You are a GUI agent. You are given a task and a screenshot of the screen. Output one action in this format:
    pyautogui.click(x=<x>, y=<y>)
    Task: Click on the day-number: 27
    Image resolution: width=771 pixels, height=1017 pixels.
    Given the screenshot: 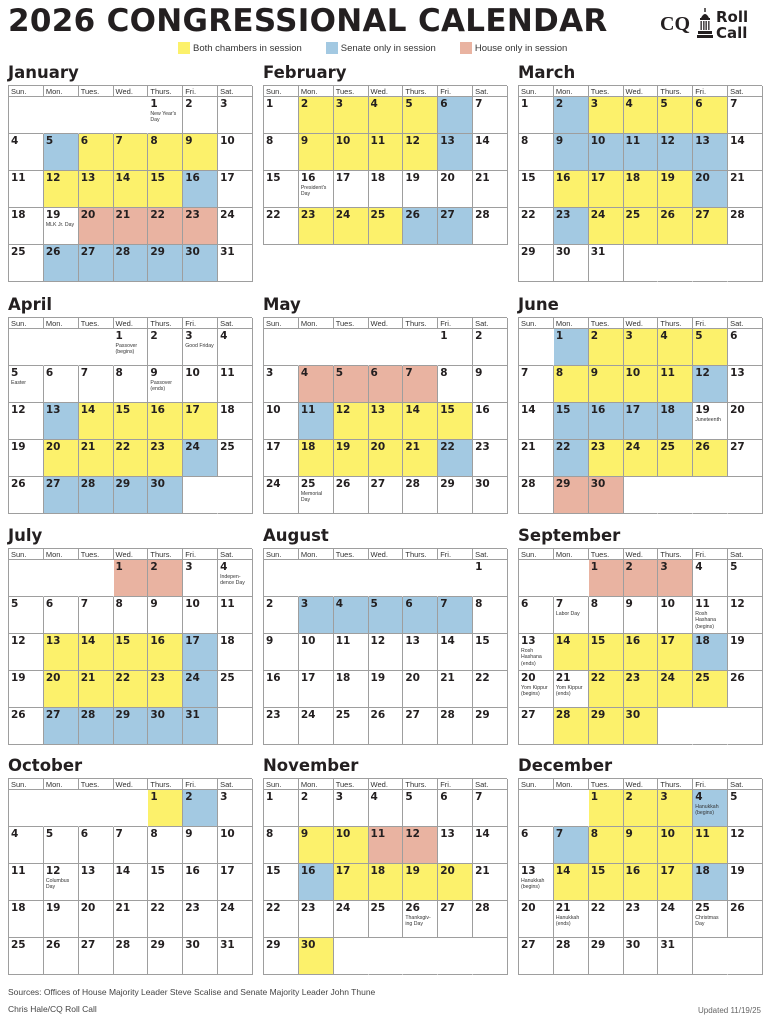 What is the action you would take?
    pyautogui.click(x=53, y=484)
    